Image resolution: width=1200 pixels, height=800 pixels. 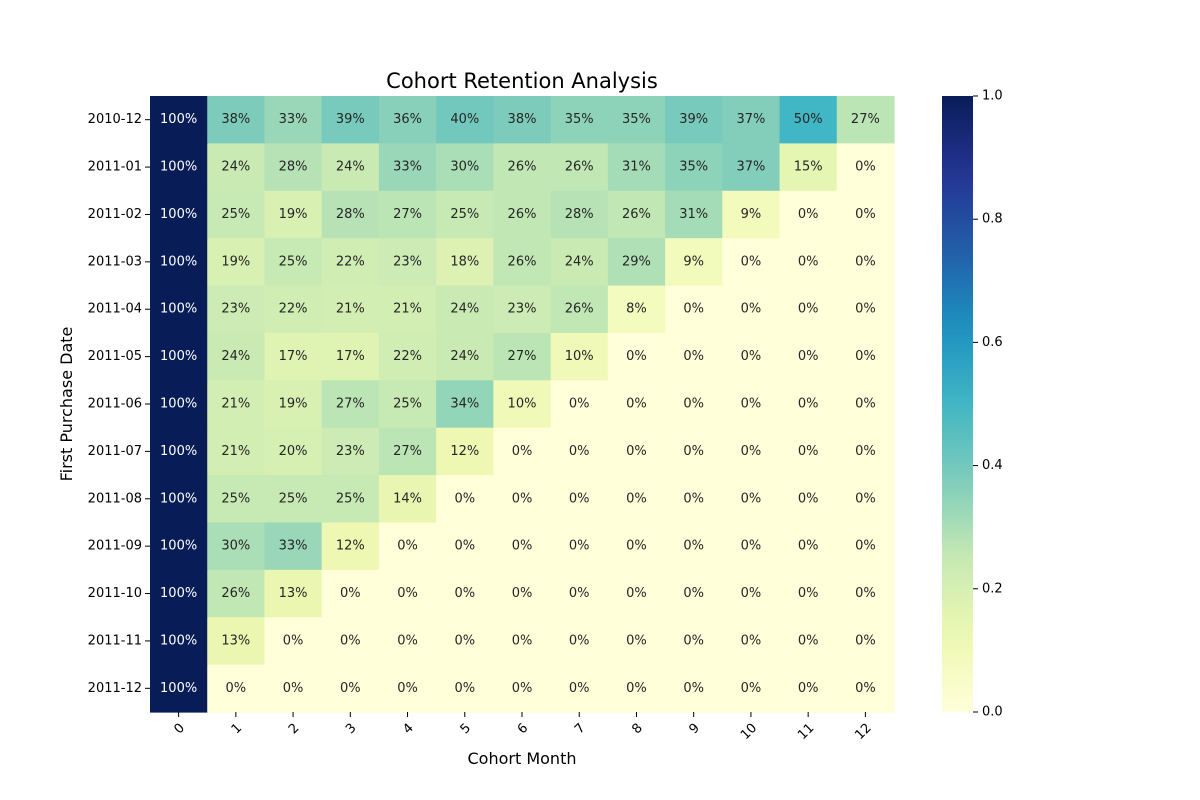 I want to click on x-axis-ticks: 0 1 2 3 4 5 6 7 8 9 10 11 12, so click(x=523, y=727).